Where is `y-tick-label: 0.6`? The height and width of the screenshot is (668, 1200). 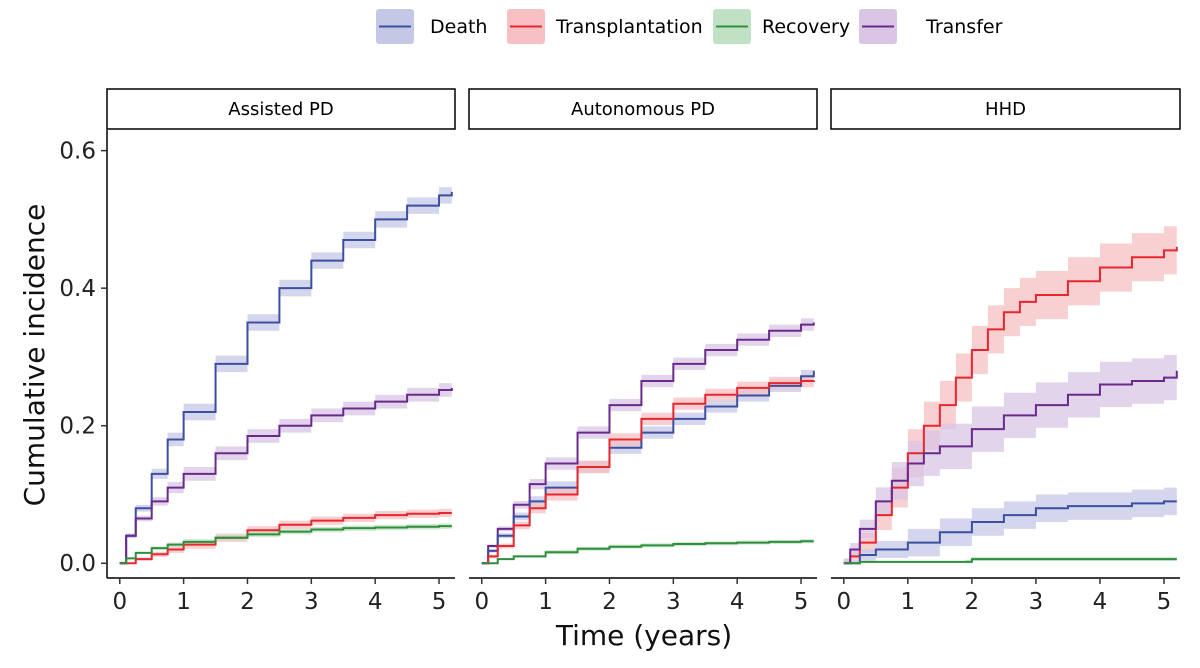
y-tick-label: 0.6 is located at coordinates (77, 152).